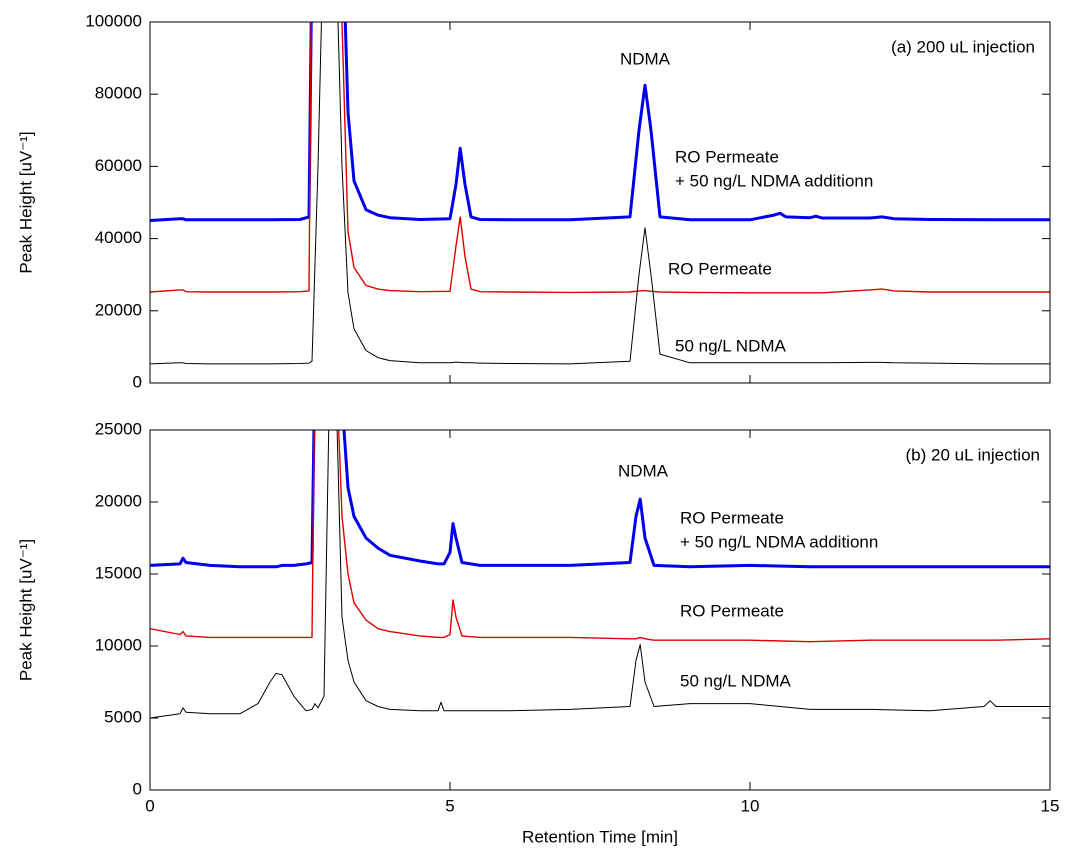 The width and height of the screenshot is (1067, 859). Describe the element at coordinates (118, 165) in the screenshot. I see `y-tick-label: 60000` at that location.